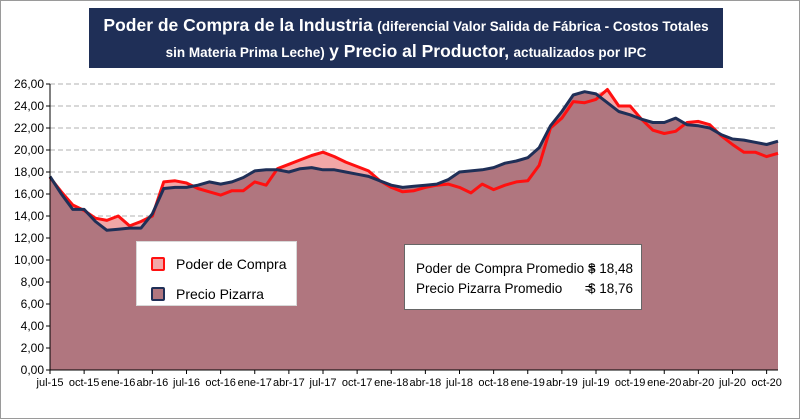  Describe the element at coordinates (158, 294) in the screenshot. I see `legend-swatch-navy` at that location.